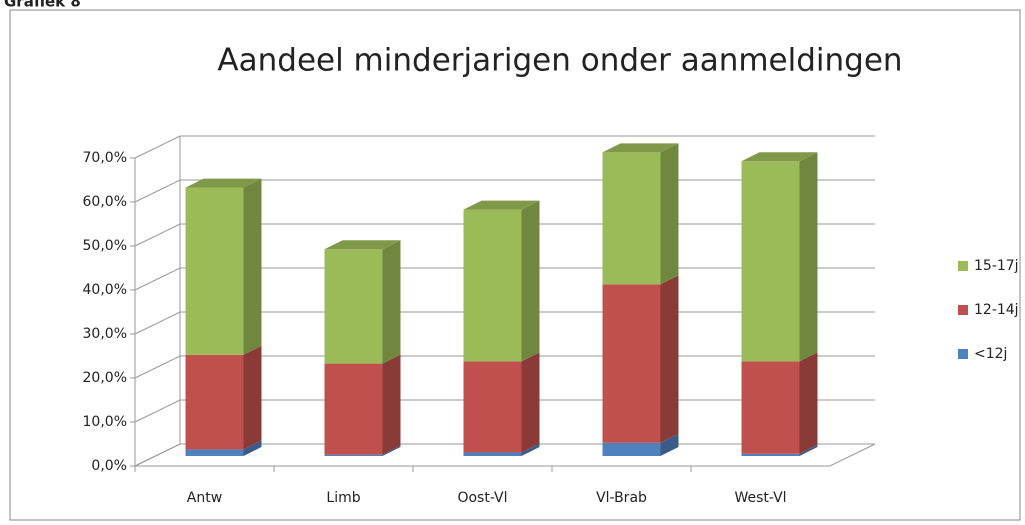 The image size is (1025, 525). Describe the element at coordinates (109, 466) in the screenshot. I see `y-tick-label: 0,0%` at that location.